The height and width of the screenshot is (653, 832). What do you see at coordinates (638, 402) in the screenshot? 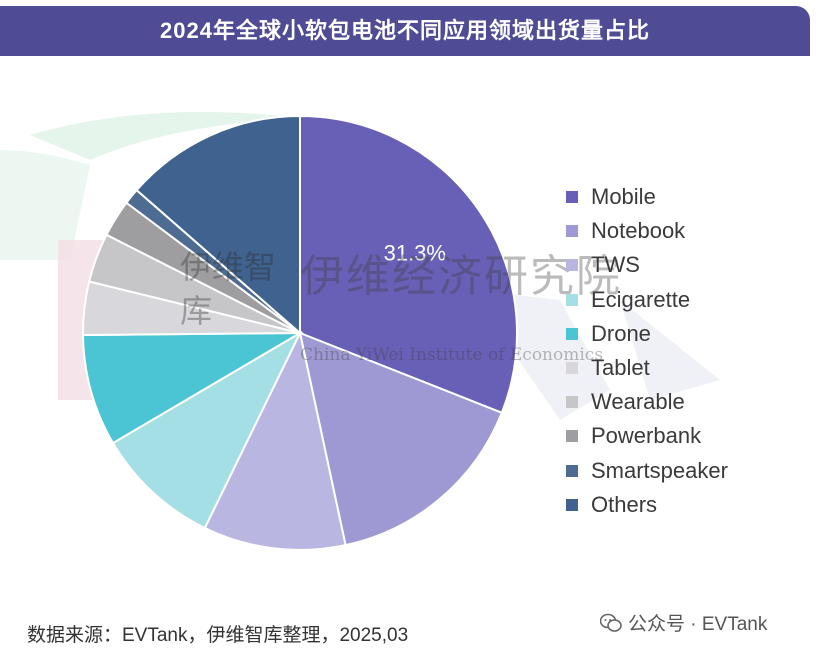
I see `legend-label: Wearable` at bounding box center [638, 402].